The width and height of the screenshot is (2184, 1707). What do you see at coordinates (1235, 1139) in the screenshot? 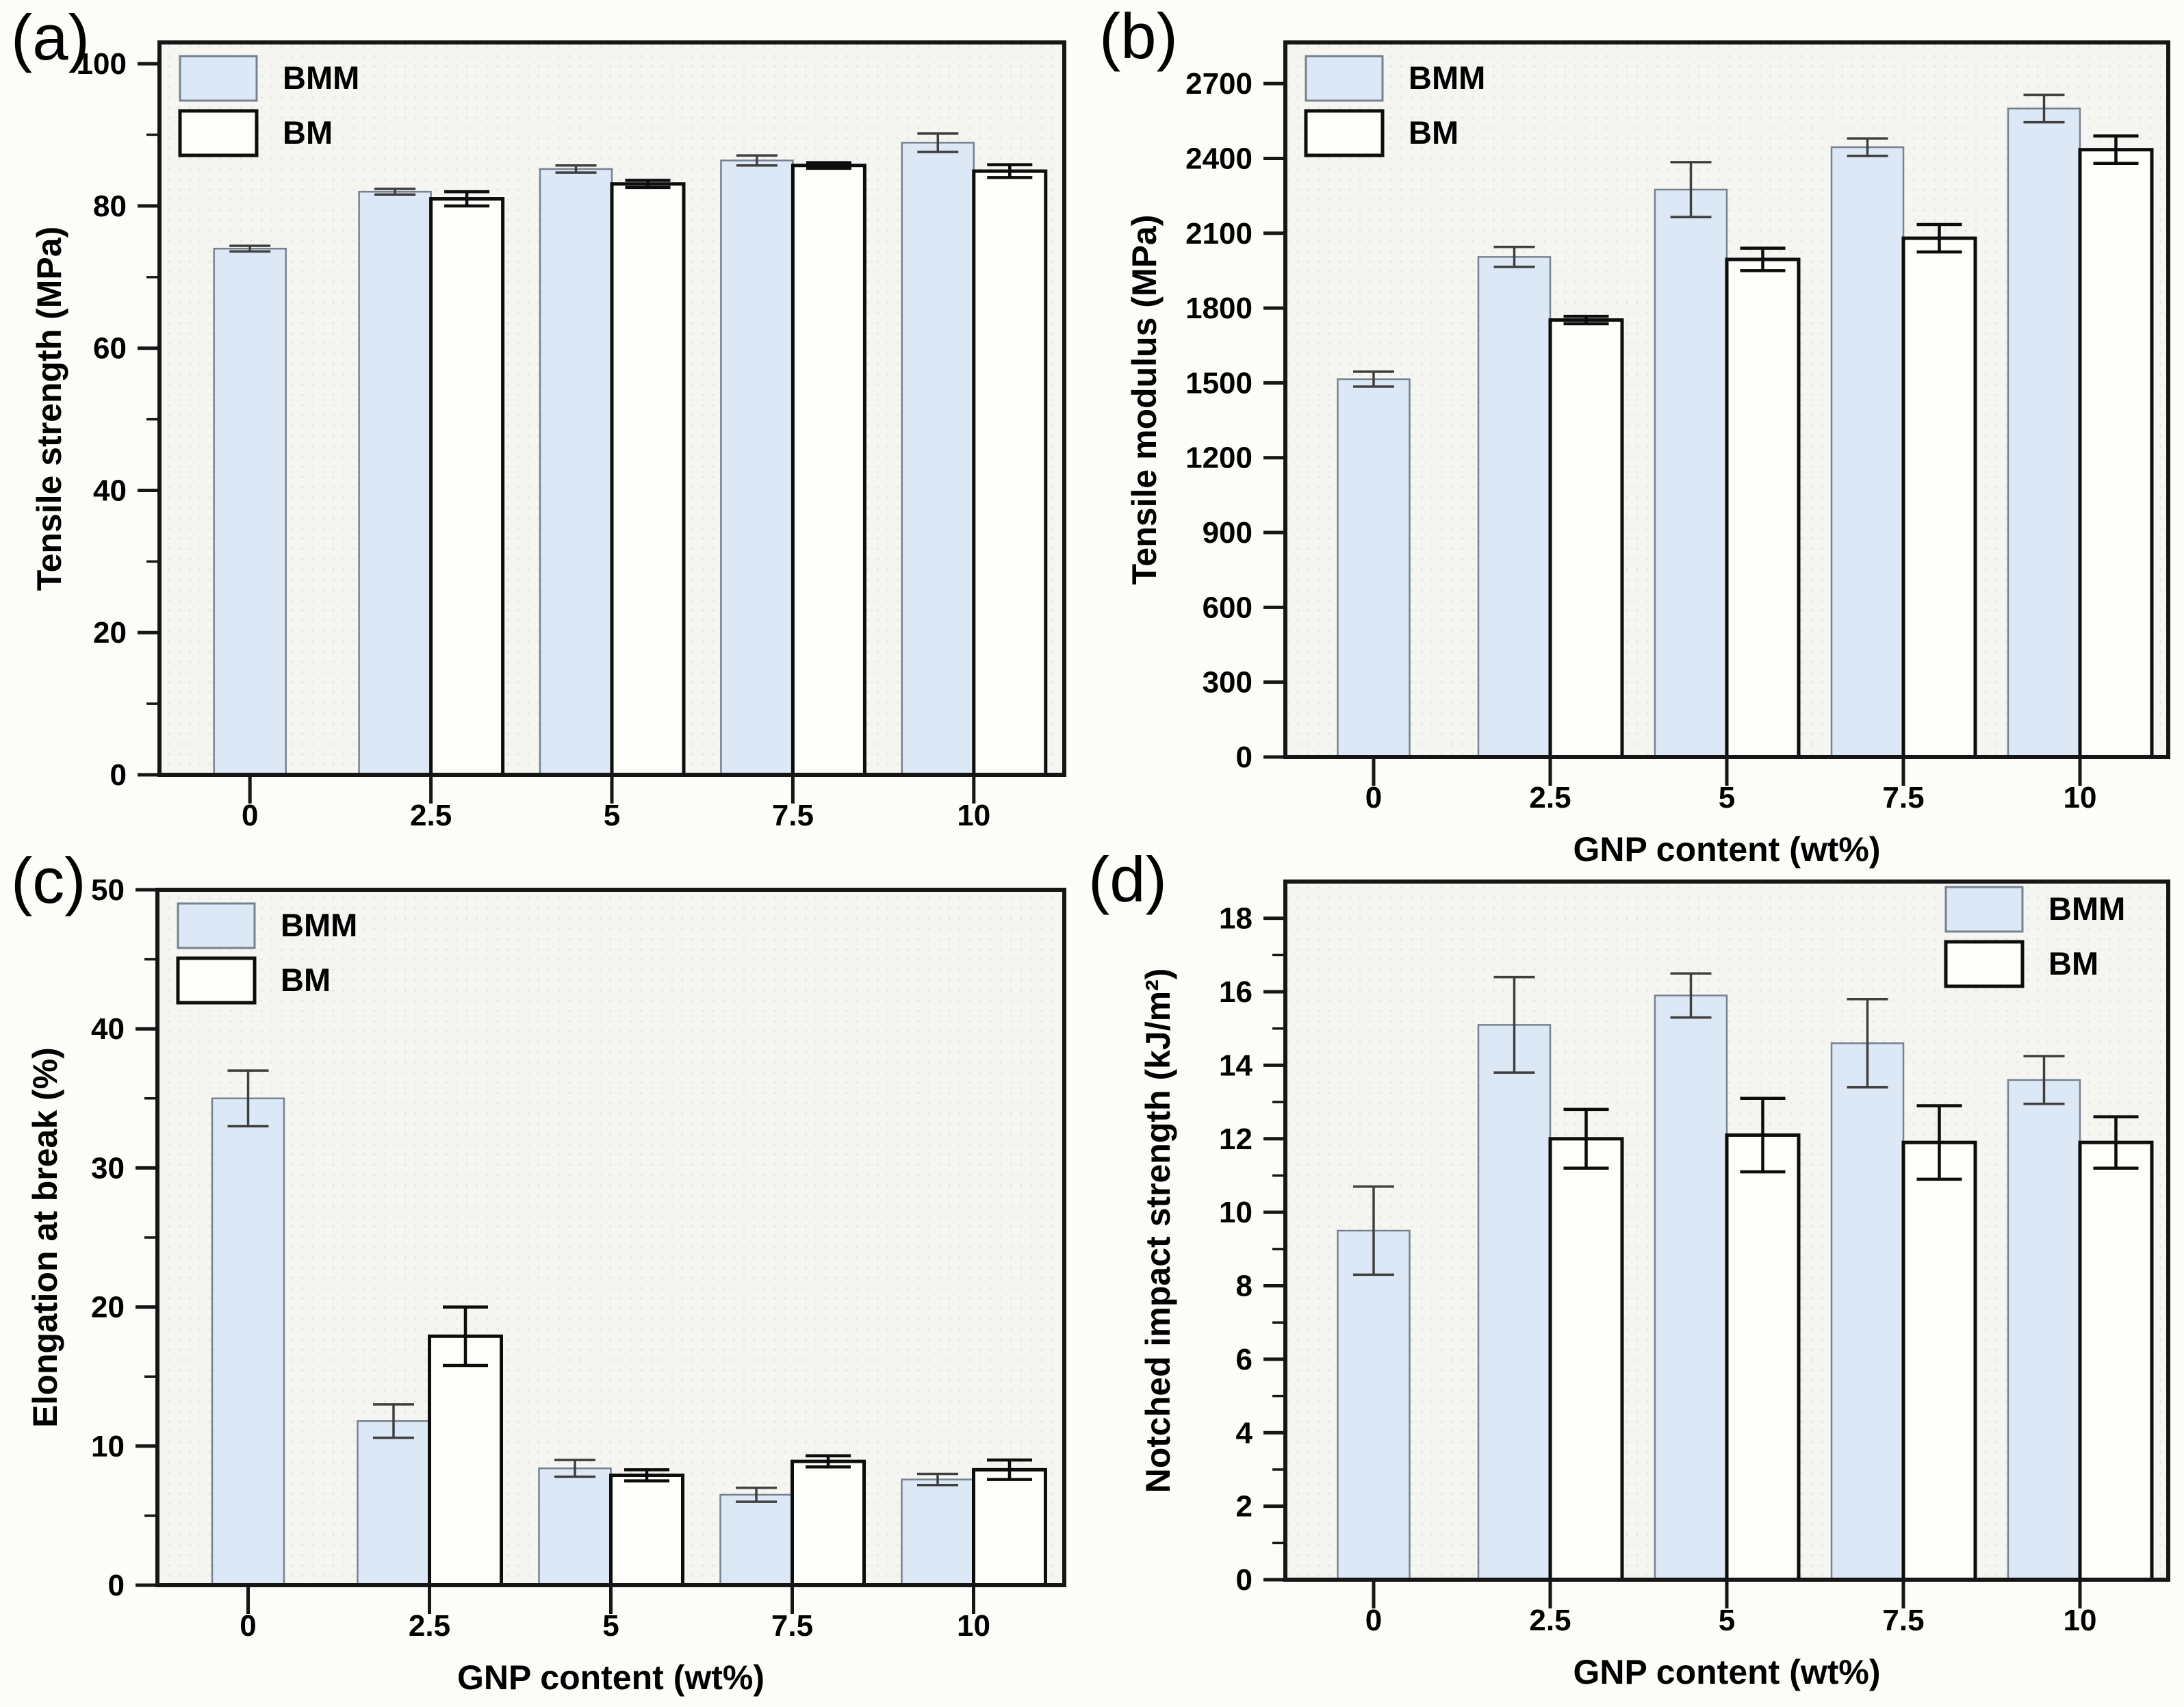
I see `y-tick-label: 12` at bounding box center [1235, 1139].